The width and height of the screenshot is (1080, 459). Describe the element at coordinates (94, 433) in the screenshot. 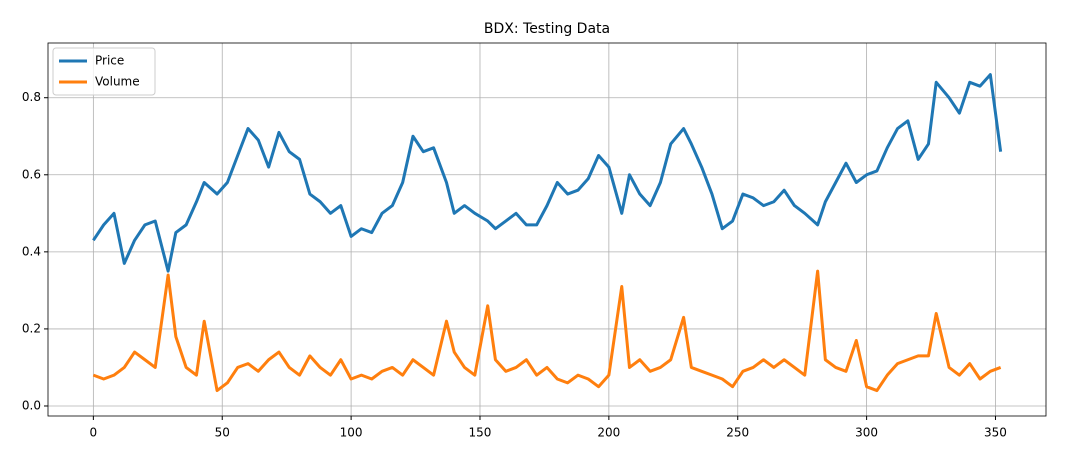

I see `x-tick-label: 0` at that location.